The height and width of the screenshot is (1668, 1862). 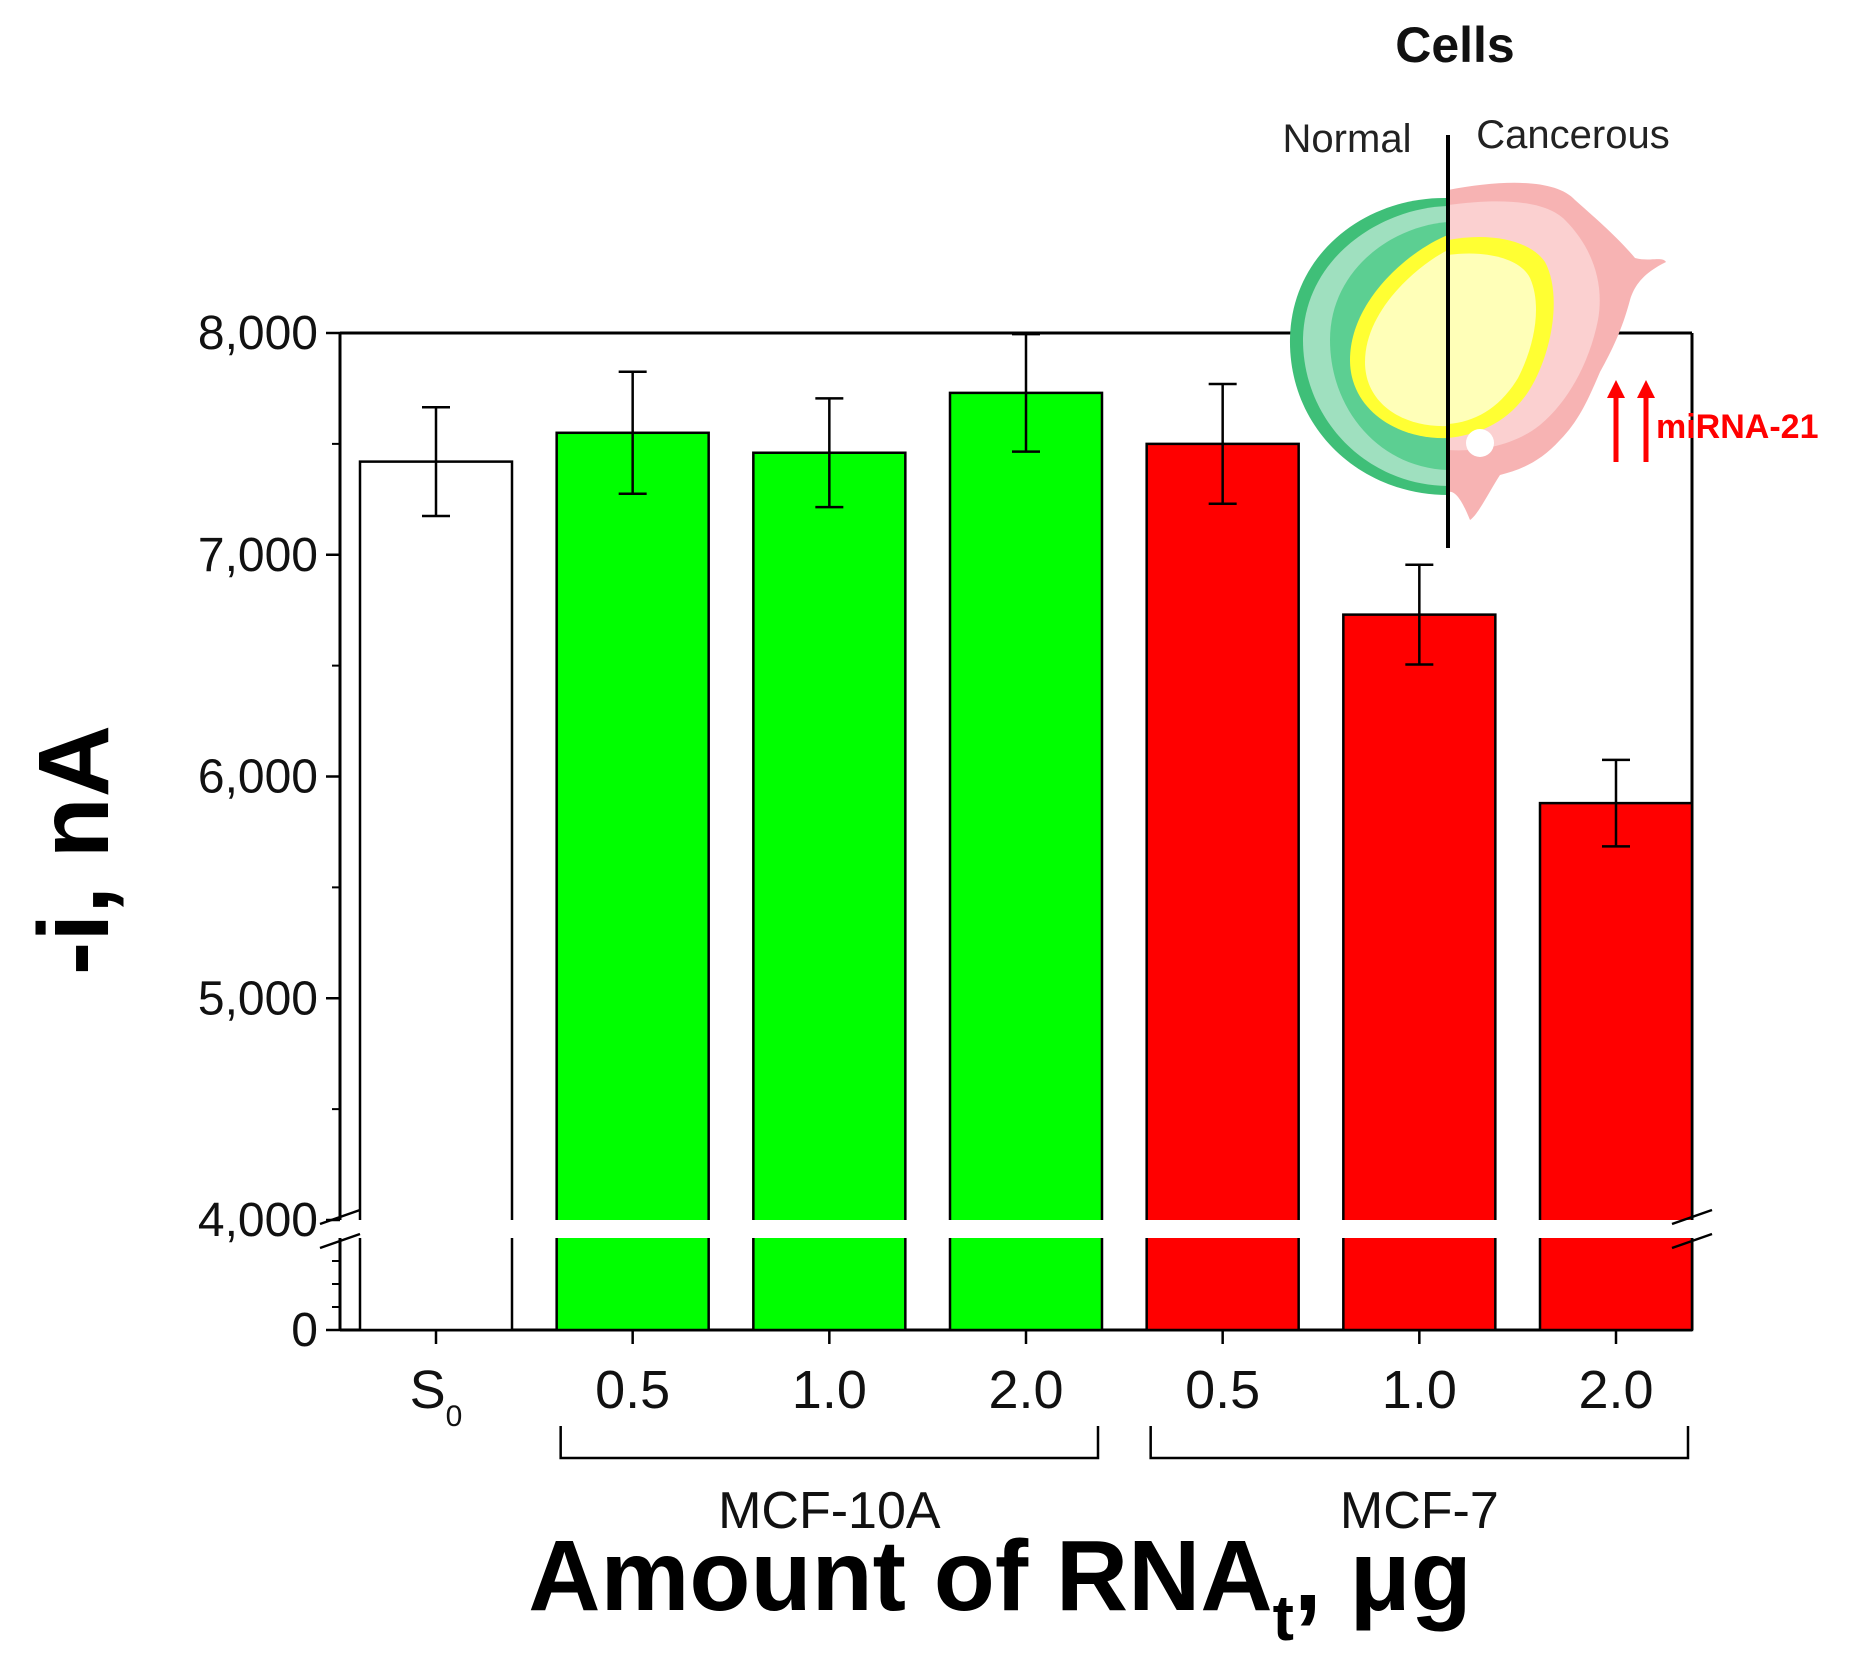 I want to click on x-tick-label-6: 2.0, so click(x=1615, y=1390).